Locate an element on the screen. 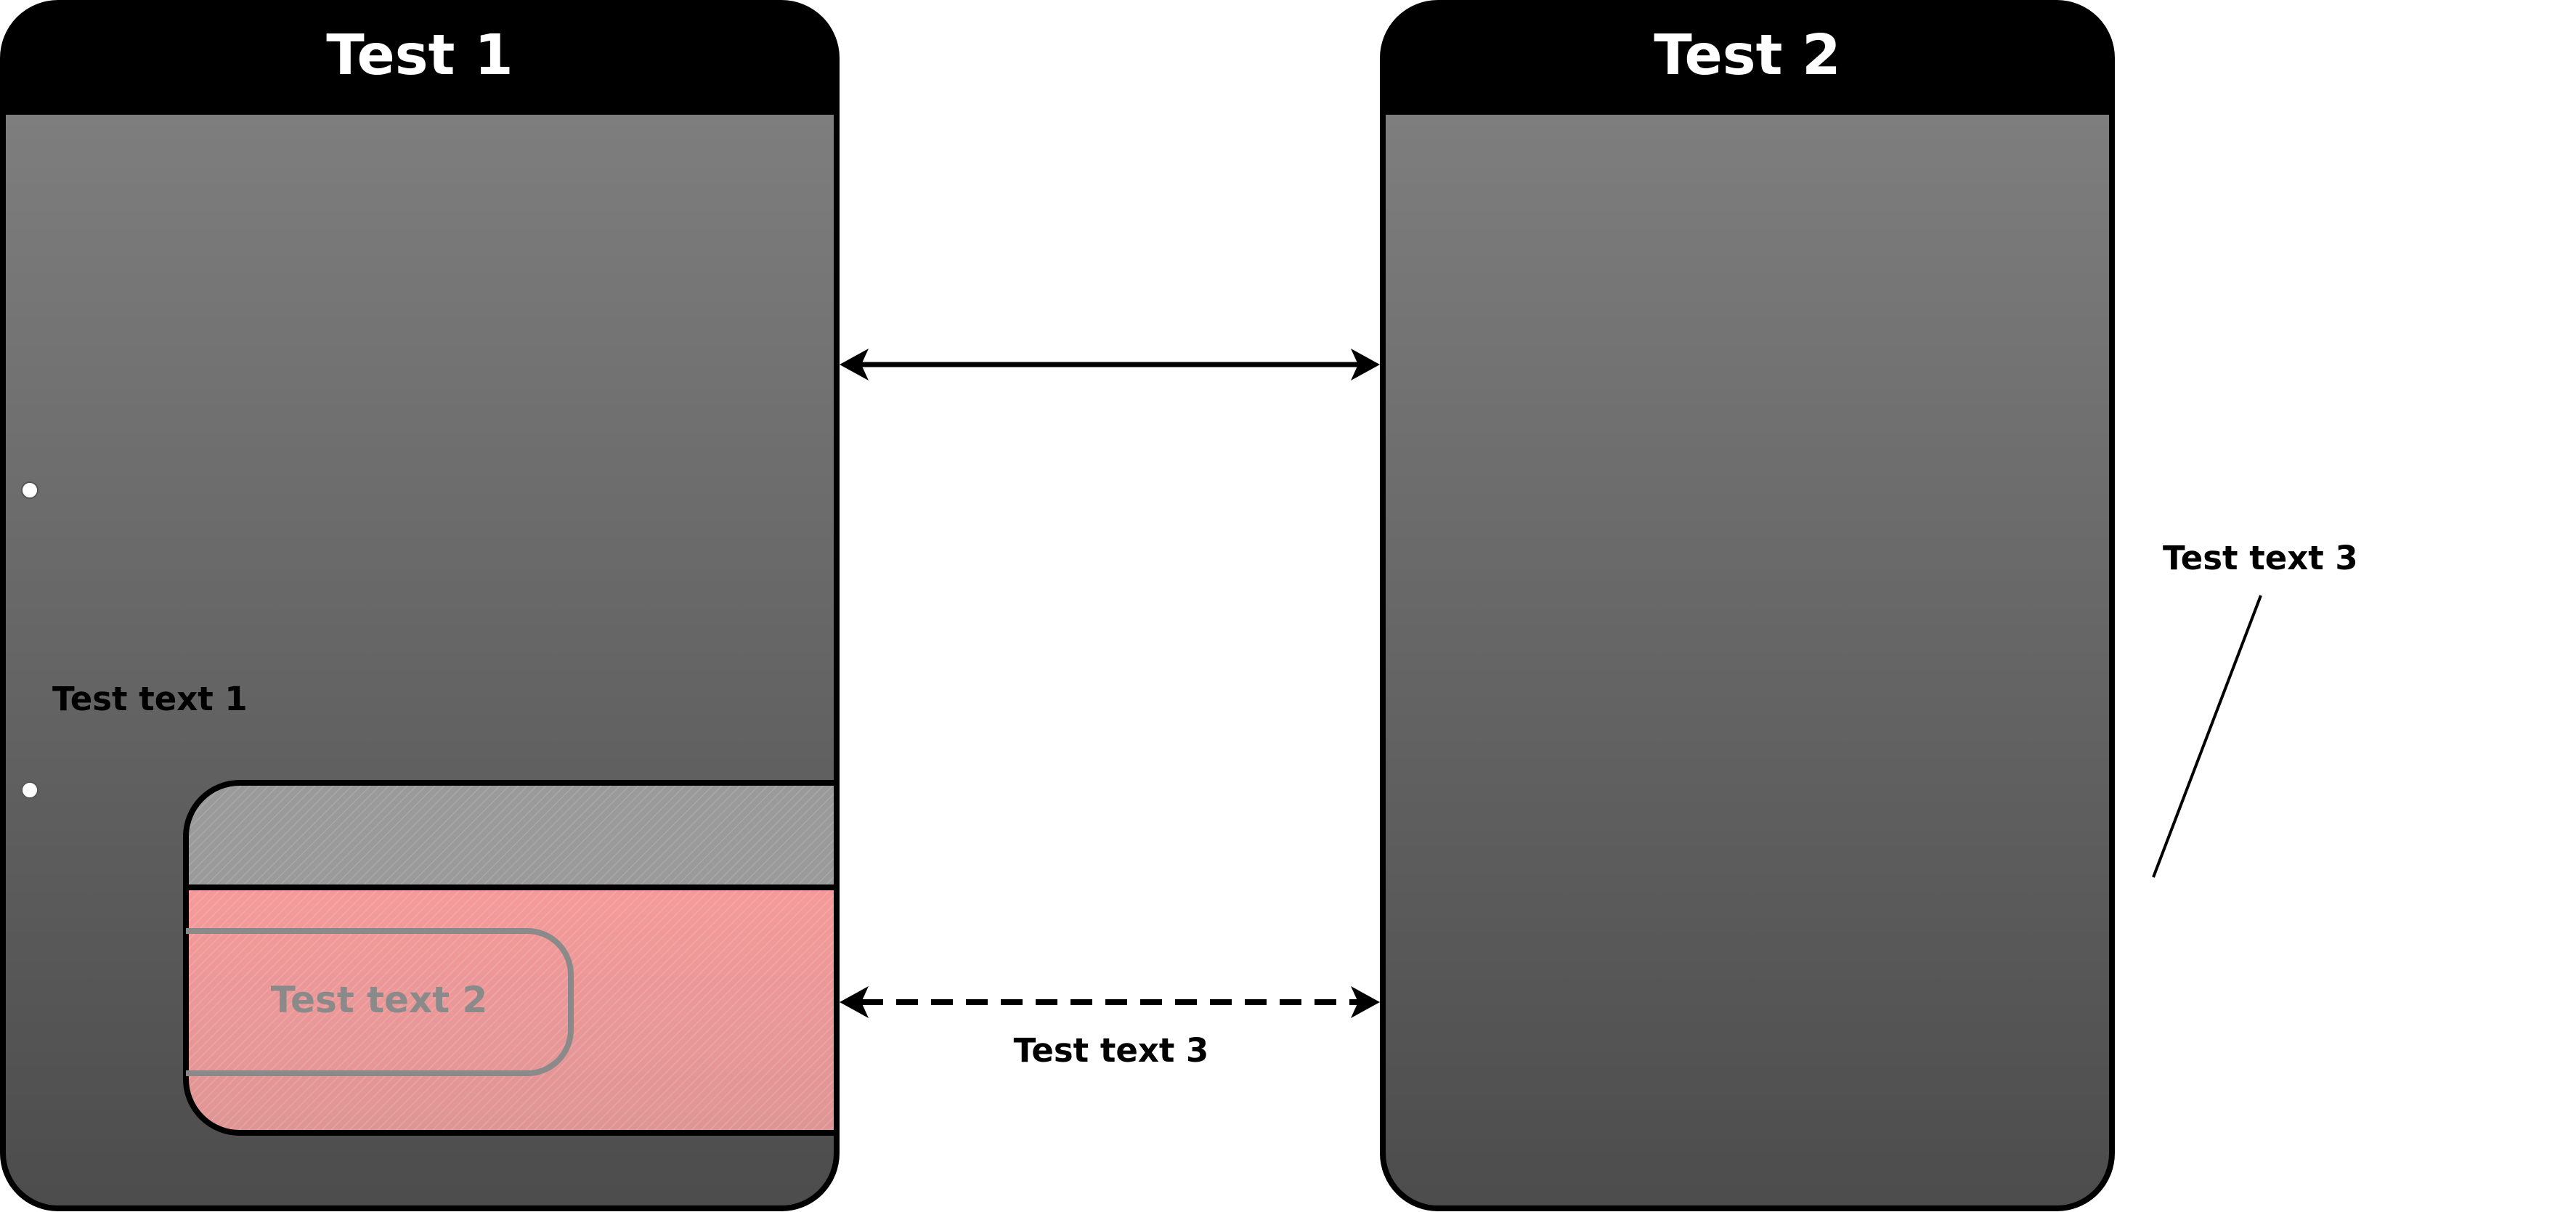 This screenshot has width=2576, height=1212. inner-box is located at coordinates (380, 1002).